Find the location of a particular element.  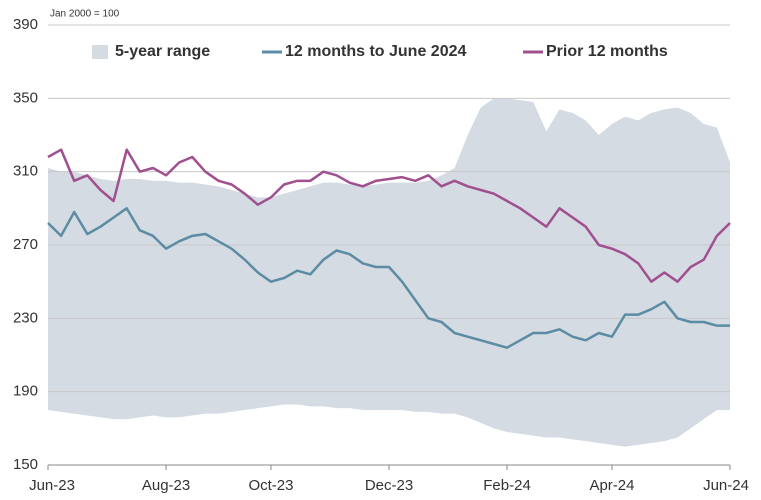

legend-bg is located at coordinates (400, 52).